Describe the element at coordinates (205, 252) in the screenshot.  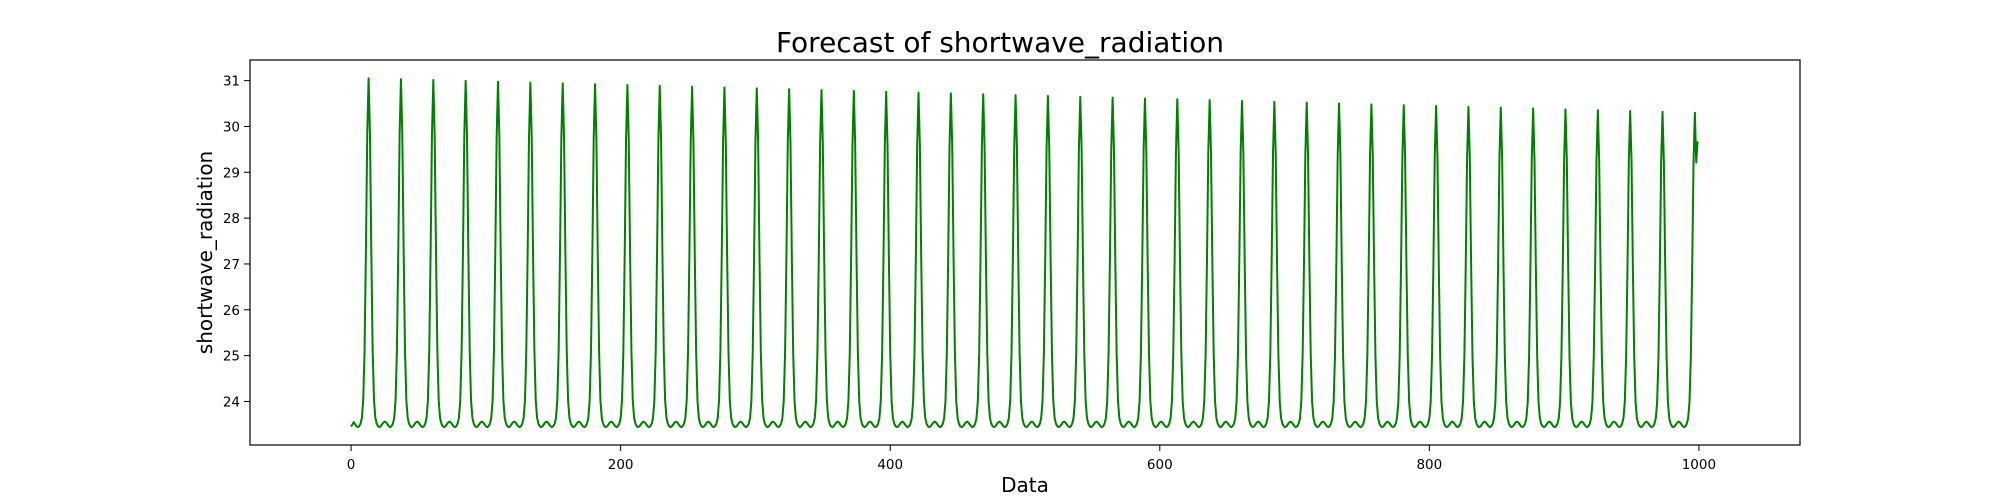
I see `y-axis-title: shortwave_radiation` at that location.